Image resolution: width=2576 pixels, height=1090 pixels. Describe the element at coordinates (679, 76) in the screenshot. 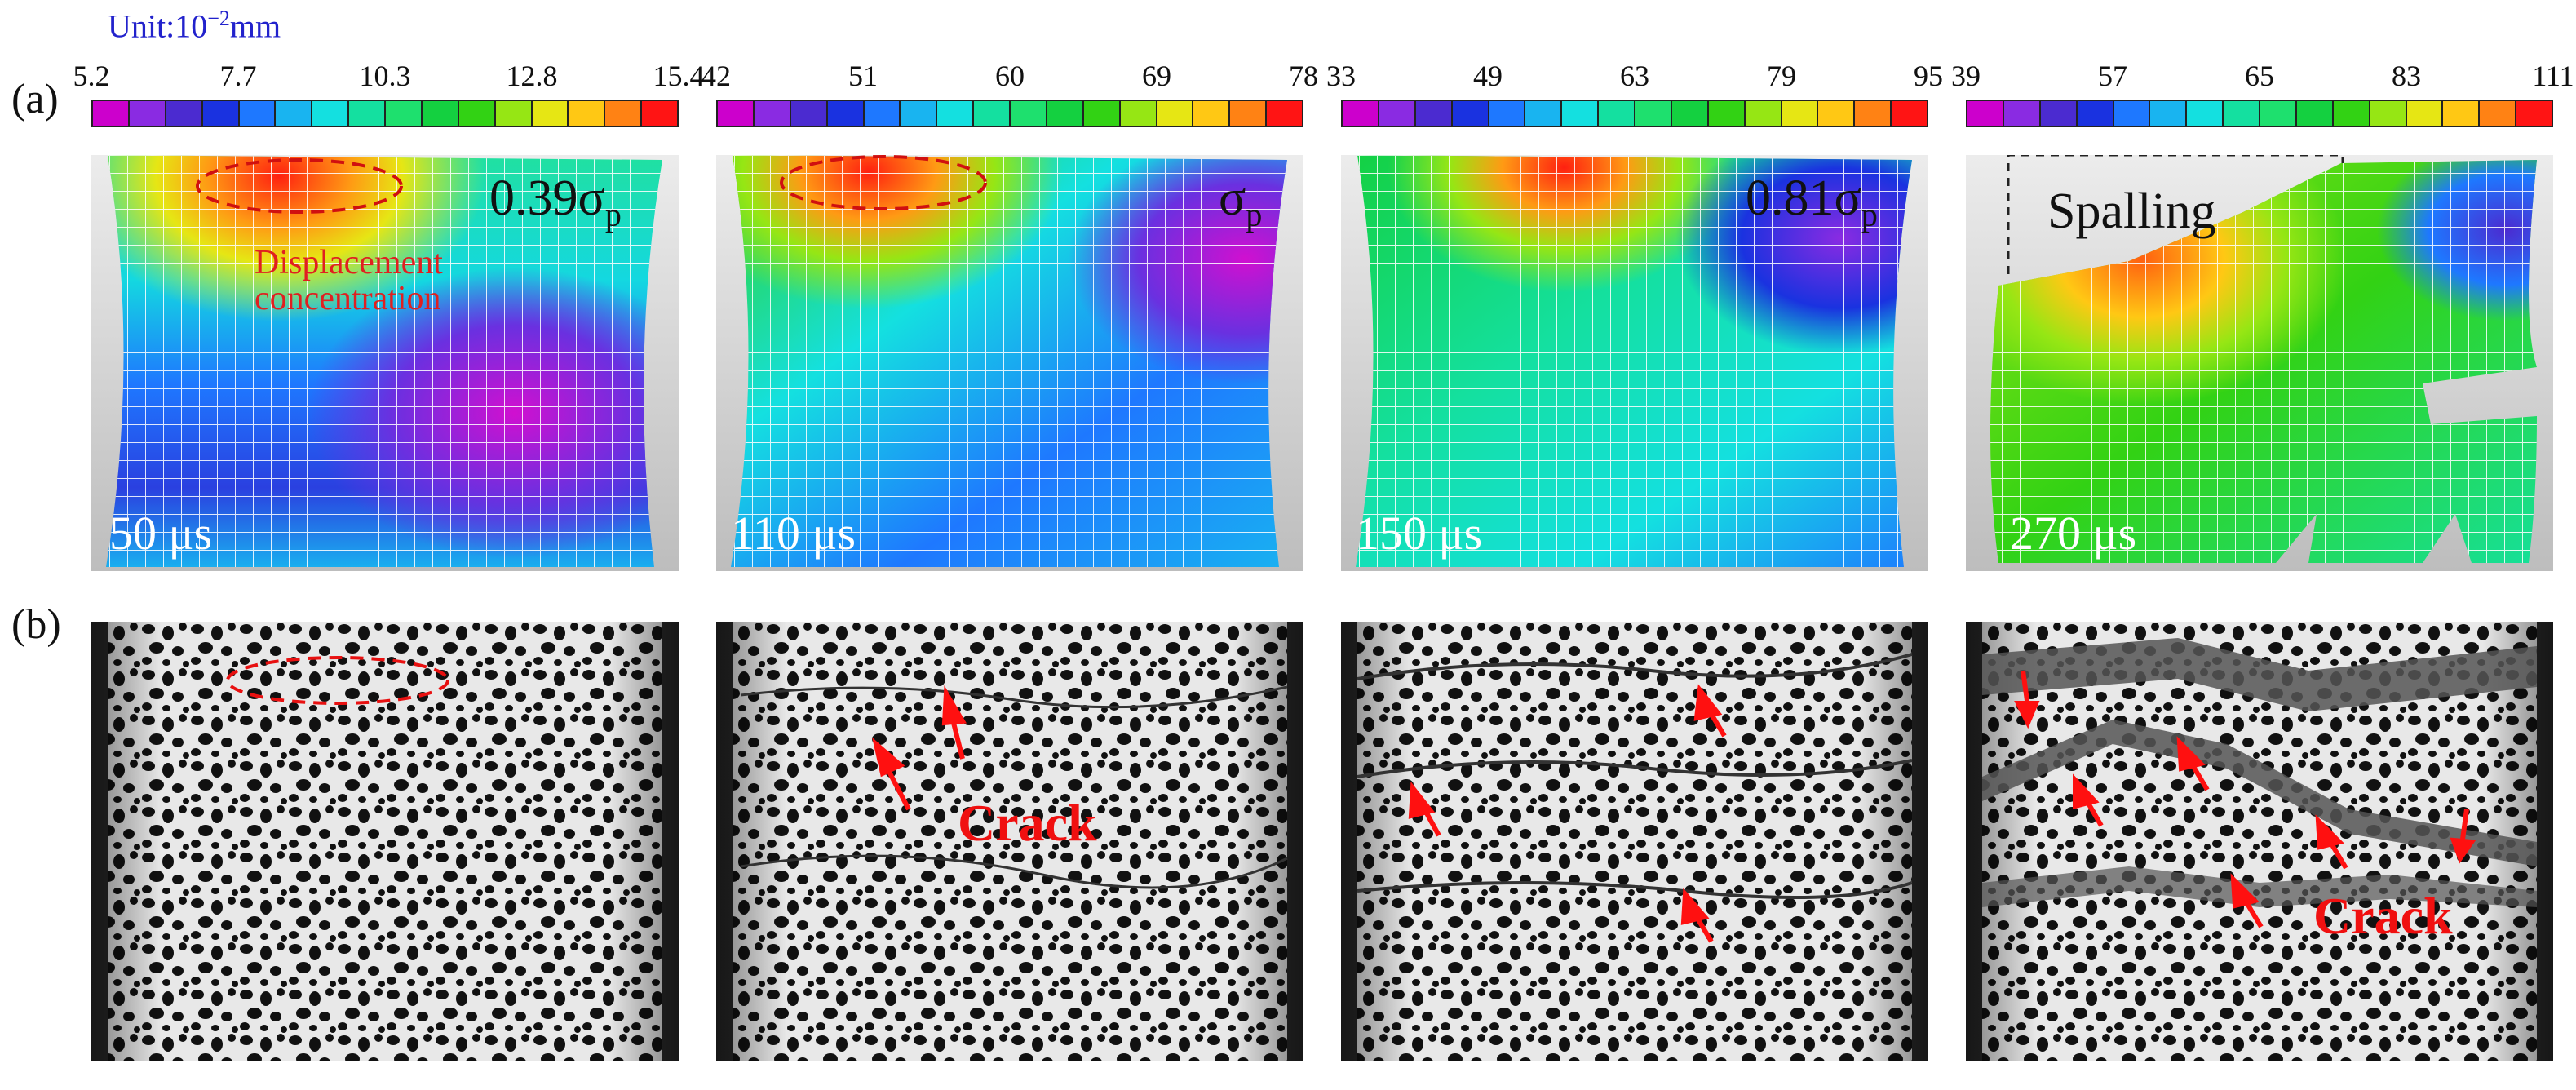

I see `tick-label: 15.4` at that location.